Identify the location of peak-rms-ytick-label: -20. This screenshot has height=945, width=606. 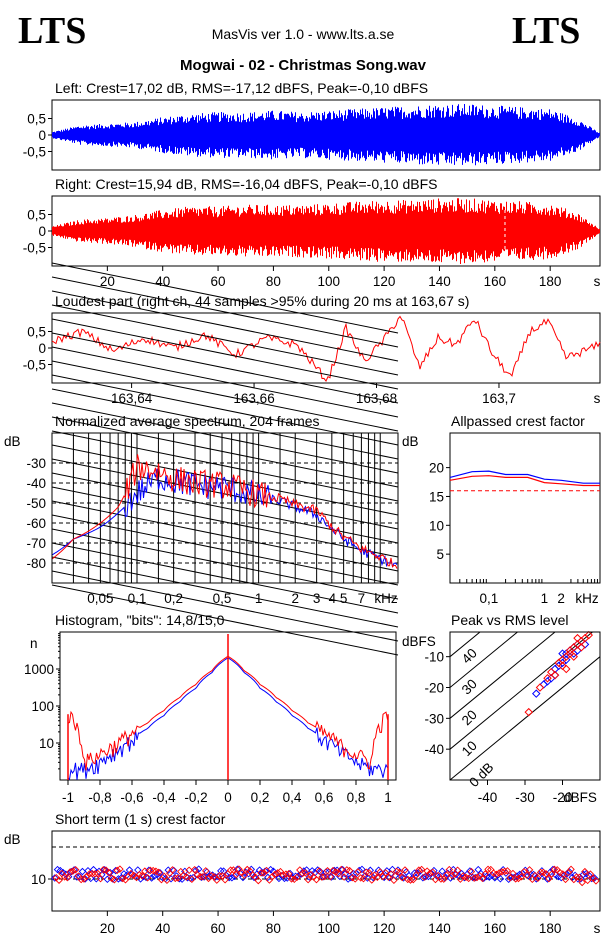
(434, 688).